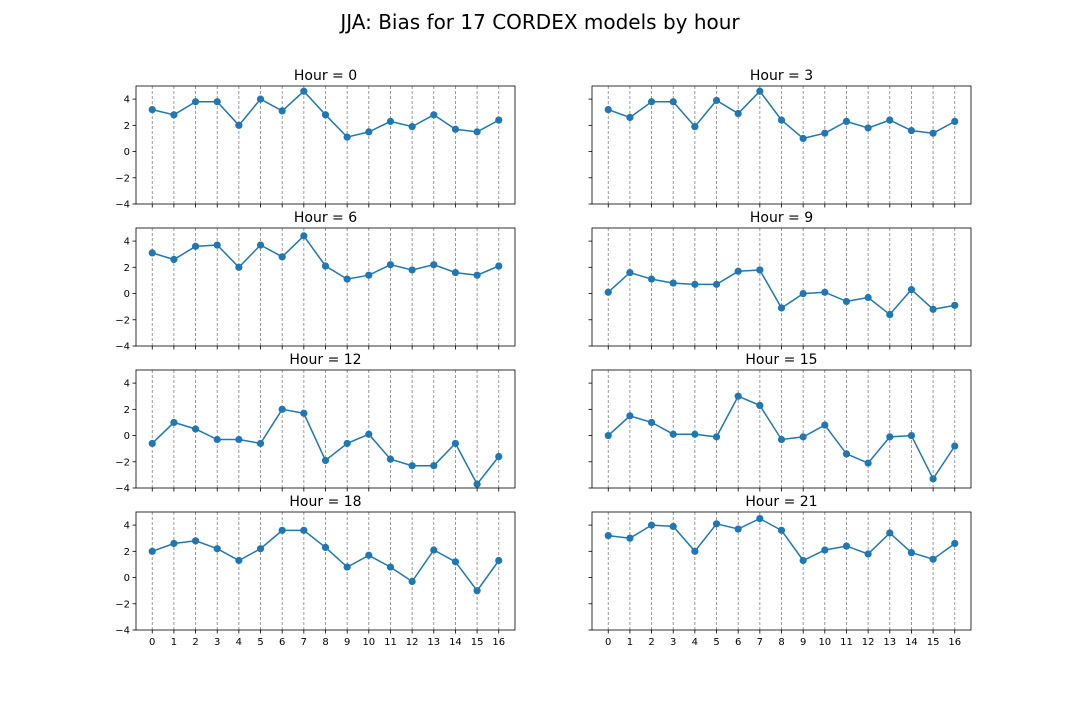  Describe the element at coordinates (127, 436) in the screenshot. I see `y-tick-label: 0` at that location.